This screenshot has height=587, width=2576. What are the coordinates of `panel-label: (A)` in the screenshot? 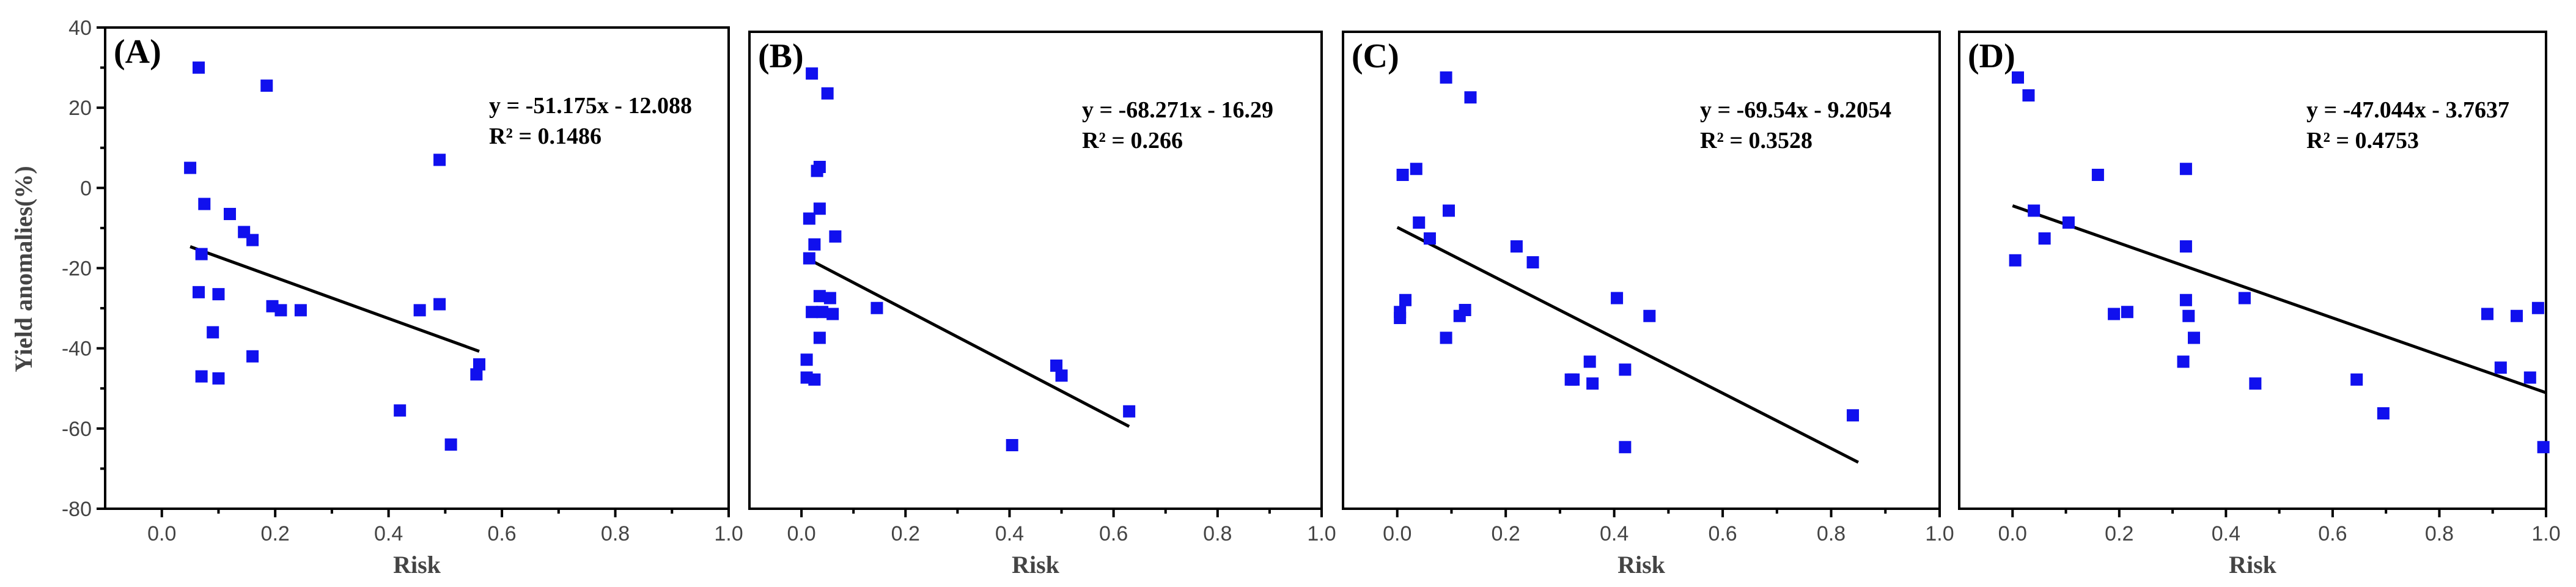 It's located at (137, 52).